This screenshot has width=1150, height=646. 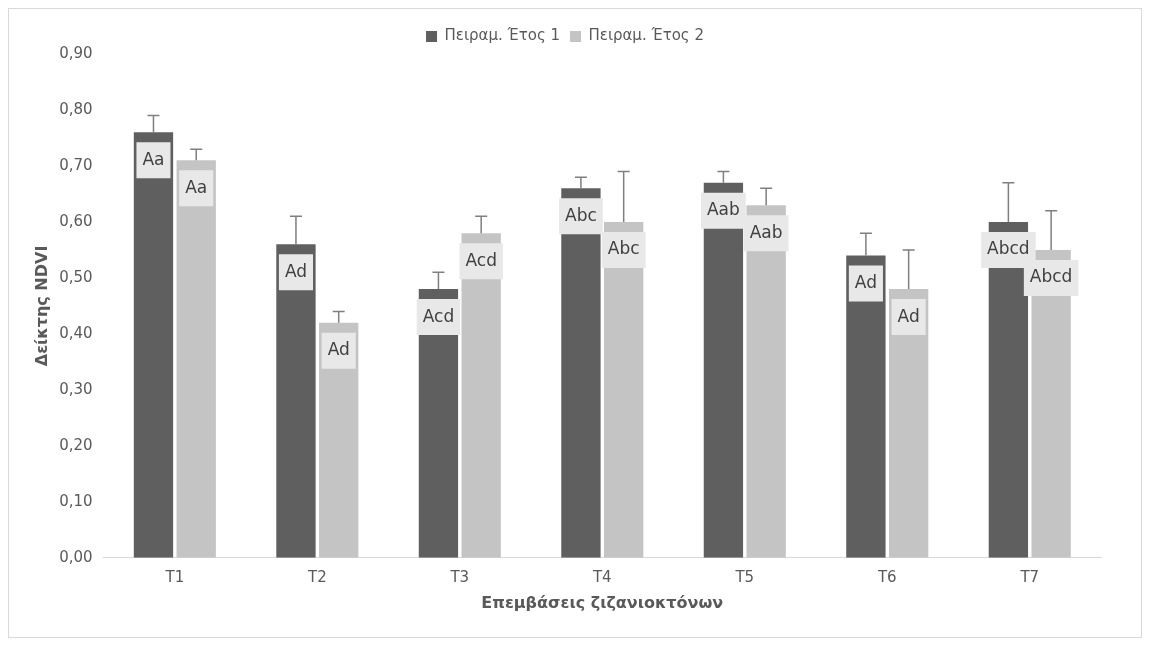 I want to click on y-tick-label: 0,60, so click(x=76, y=220).